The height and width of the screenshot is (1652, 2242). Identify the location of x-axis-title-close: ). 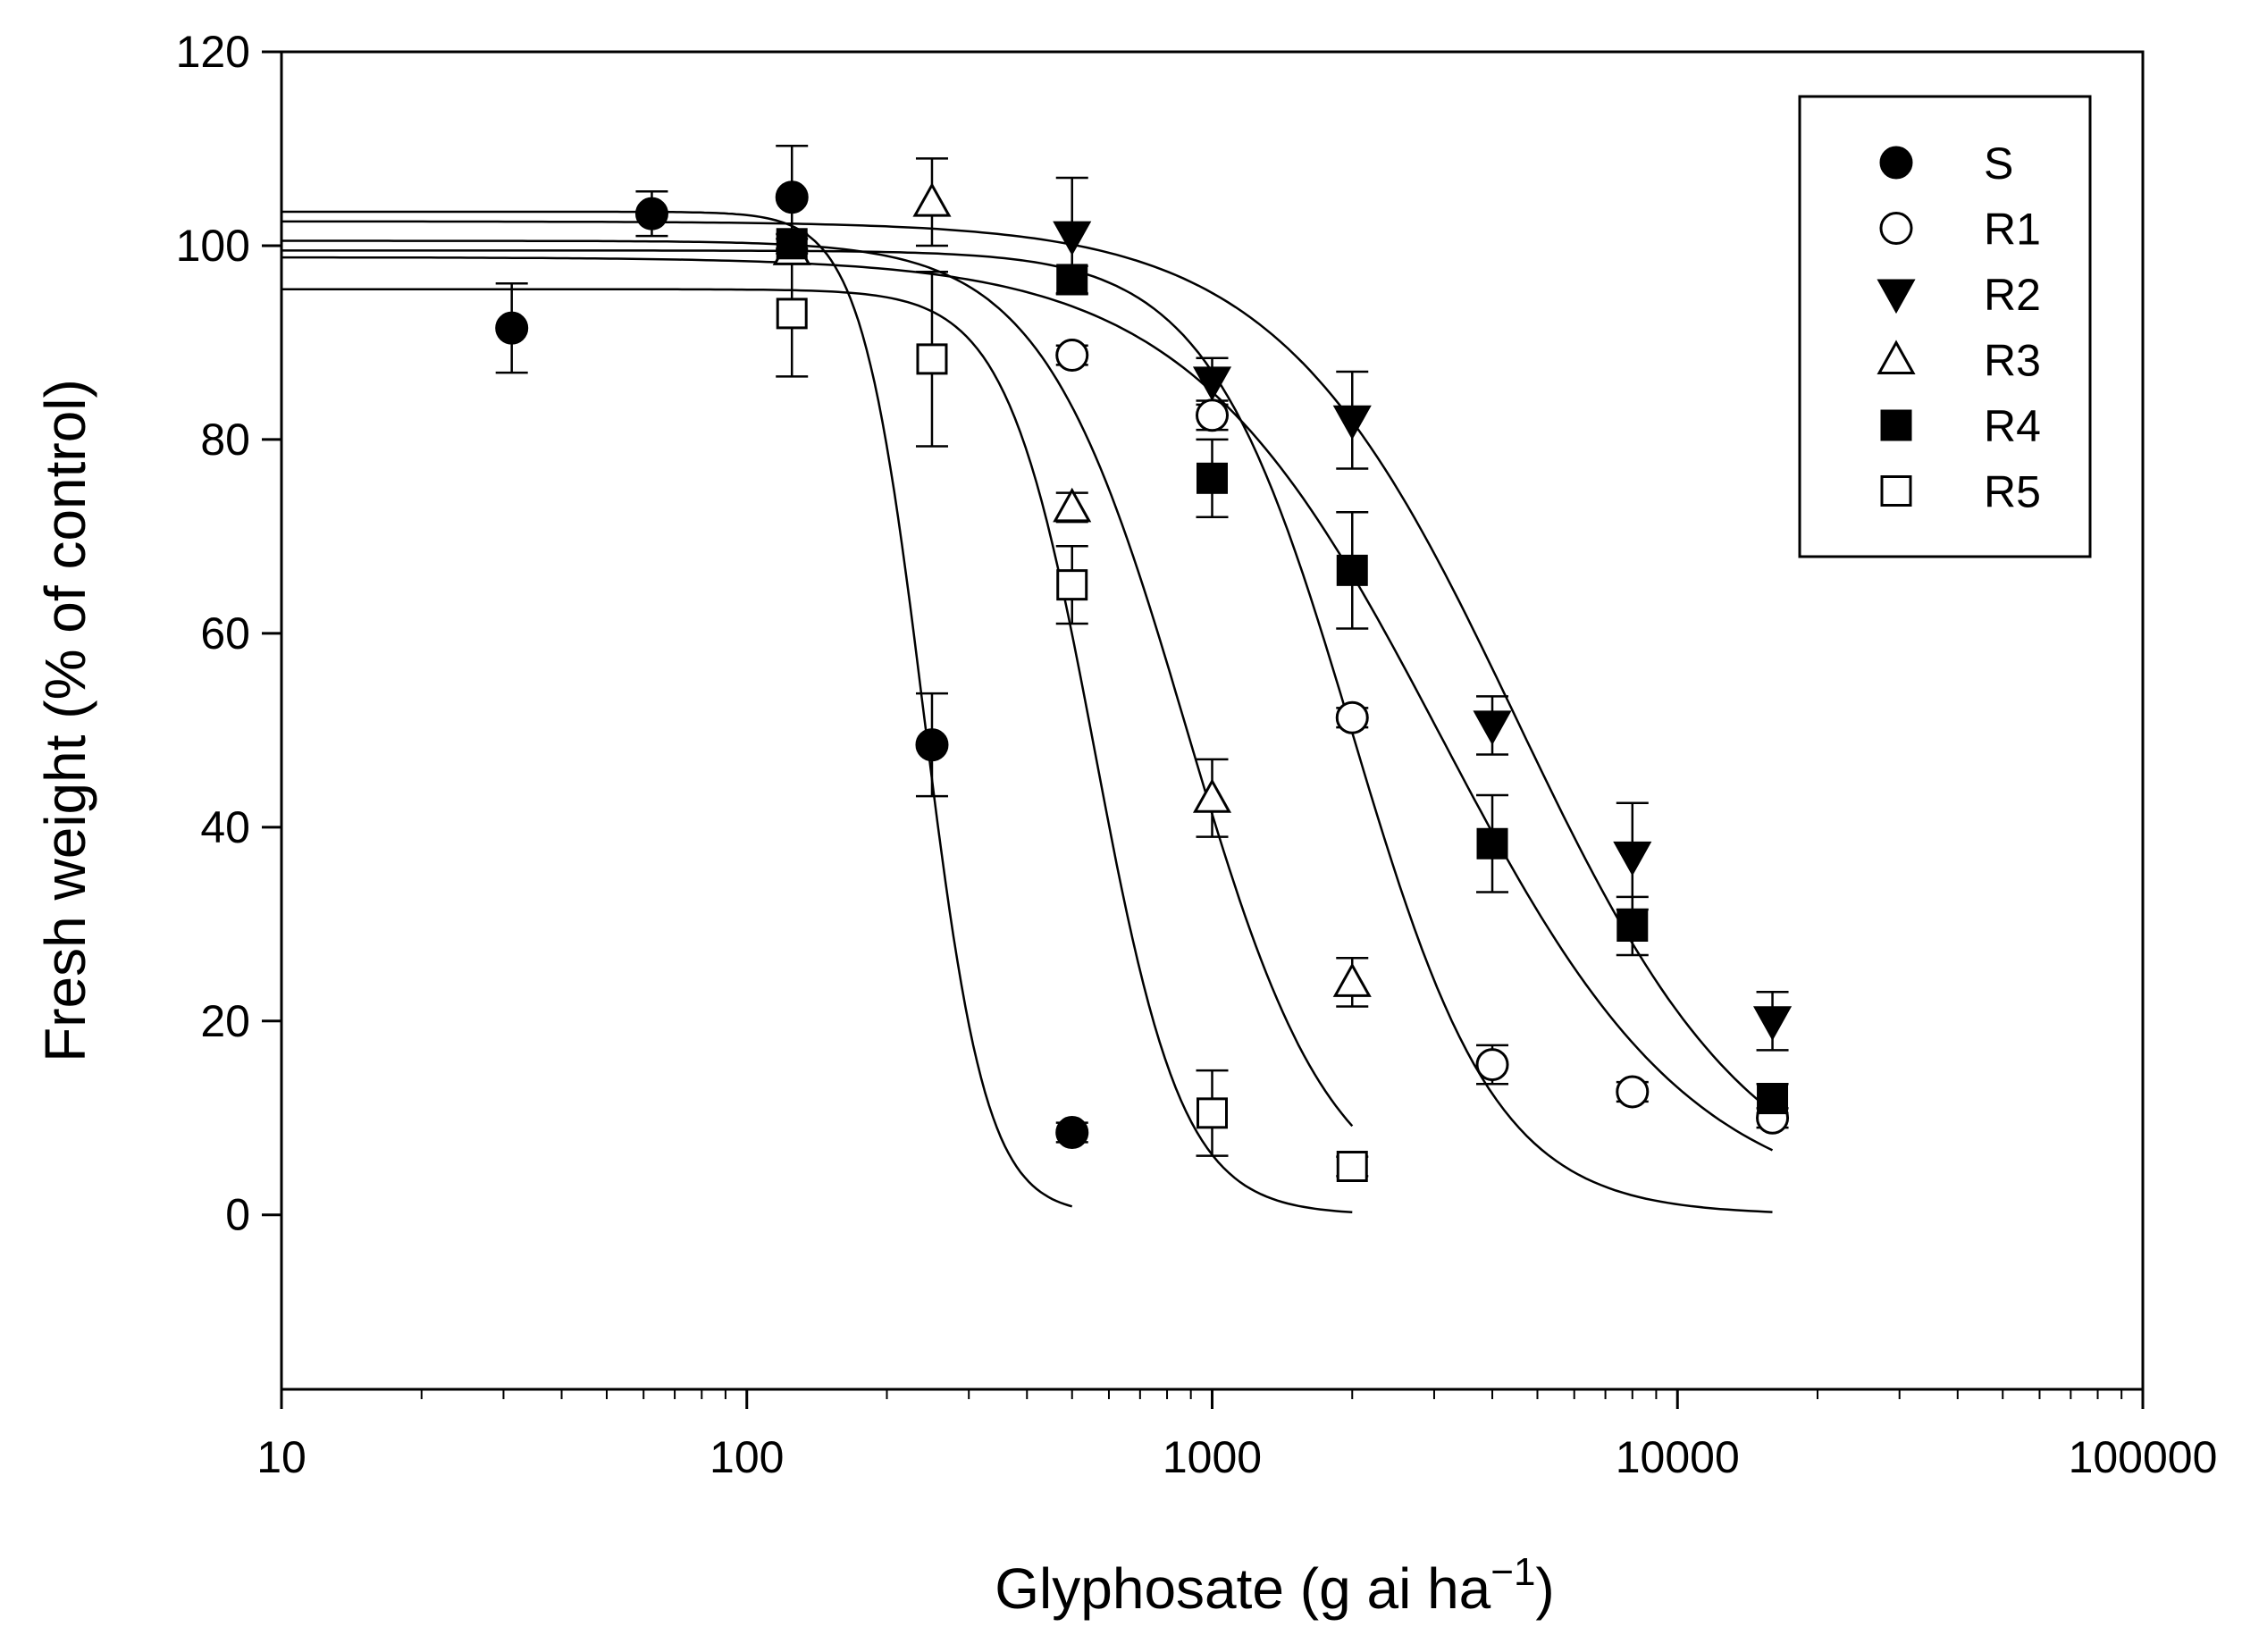
(1545, 1588).